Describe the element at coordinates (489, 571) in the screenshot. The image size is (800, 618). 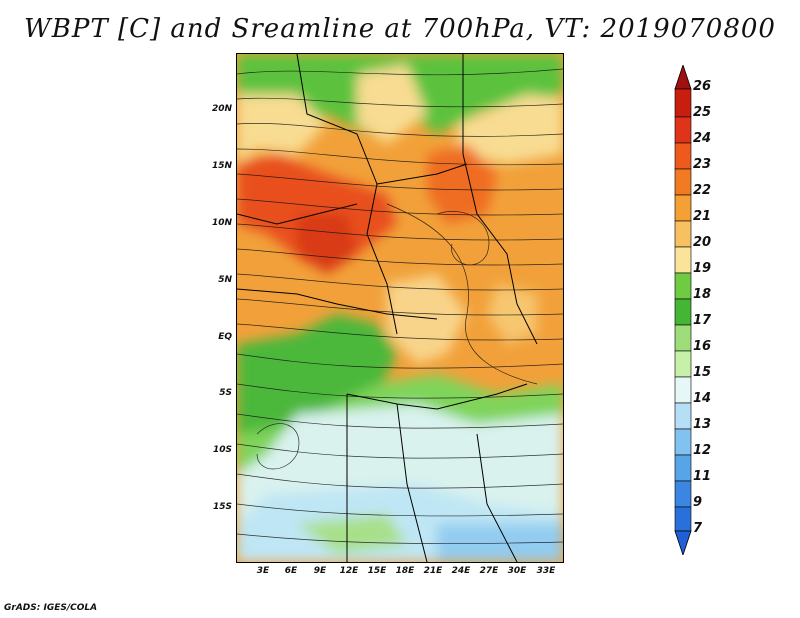
I see `lon-label-27e: 27E` at that location.